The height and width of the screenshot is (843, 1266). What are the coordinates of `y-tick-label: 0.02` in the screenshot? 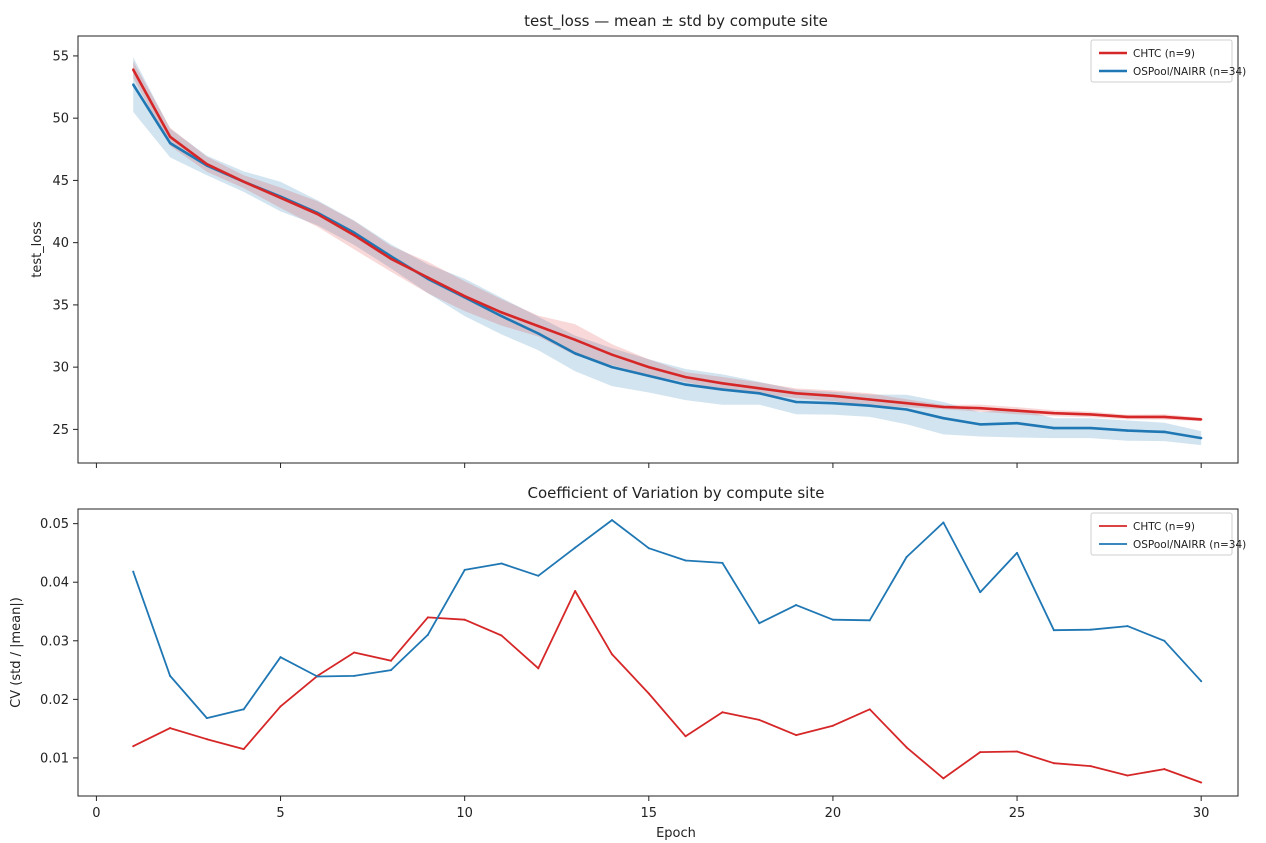 It's located at (54, 700).